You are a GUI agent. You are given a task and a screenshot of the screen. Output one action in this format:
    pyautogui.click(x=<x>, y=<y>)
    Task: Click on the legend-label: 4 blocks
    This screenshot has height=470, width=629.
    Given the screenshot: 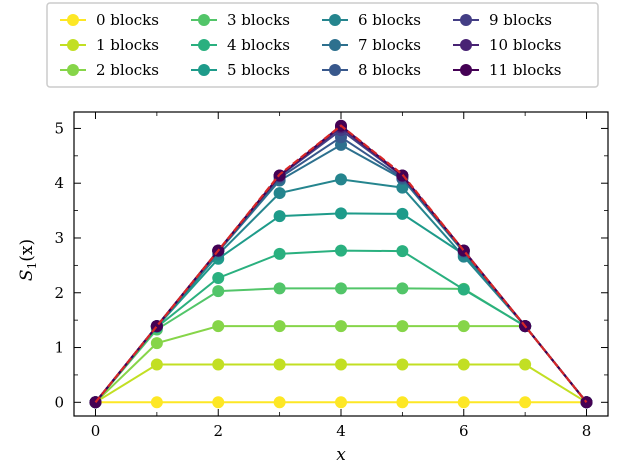 What is the action you would take?
    pyautogui.click(x=258, y=45)
    